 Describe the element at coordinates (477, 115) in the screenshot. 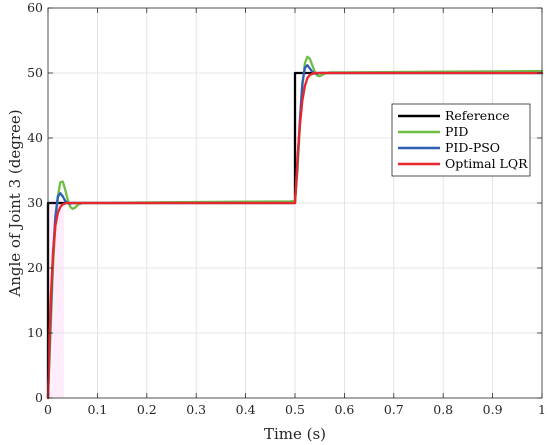

I see `legend-label-reference: Reference` at that location.